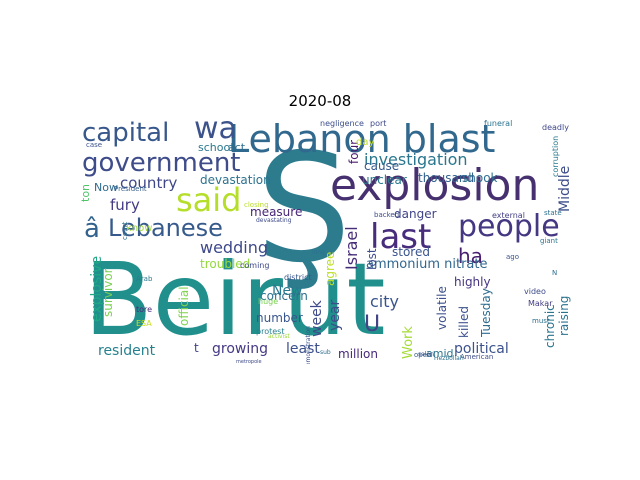  I want to click on word-closing: closing, so click(256, 205).